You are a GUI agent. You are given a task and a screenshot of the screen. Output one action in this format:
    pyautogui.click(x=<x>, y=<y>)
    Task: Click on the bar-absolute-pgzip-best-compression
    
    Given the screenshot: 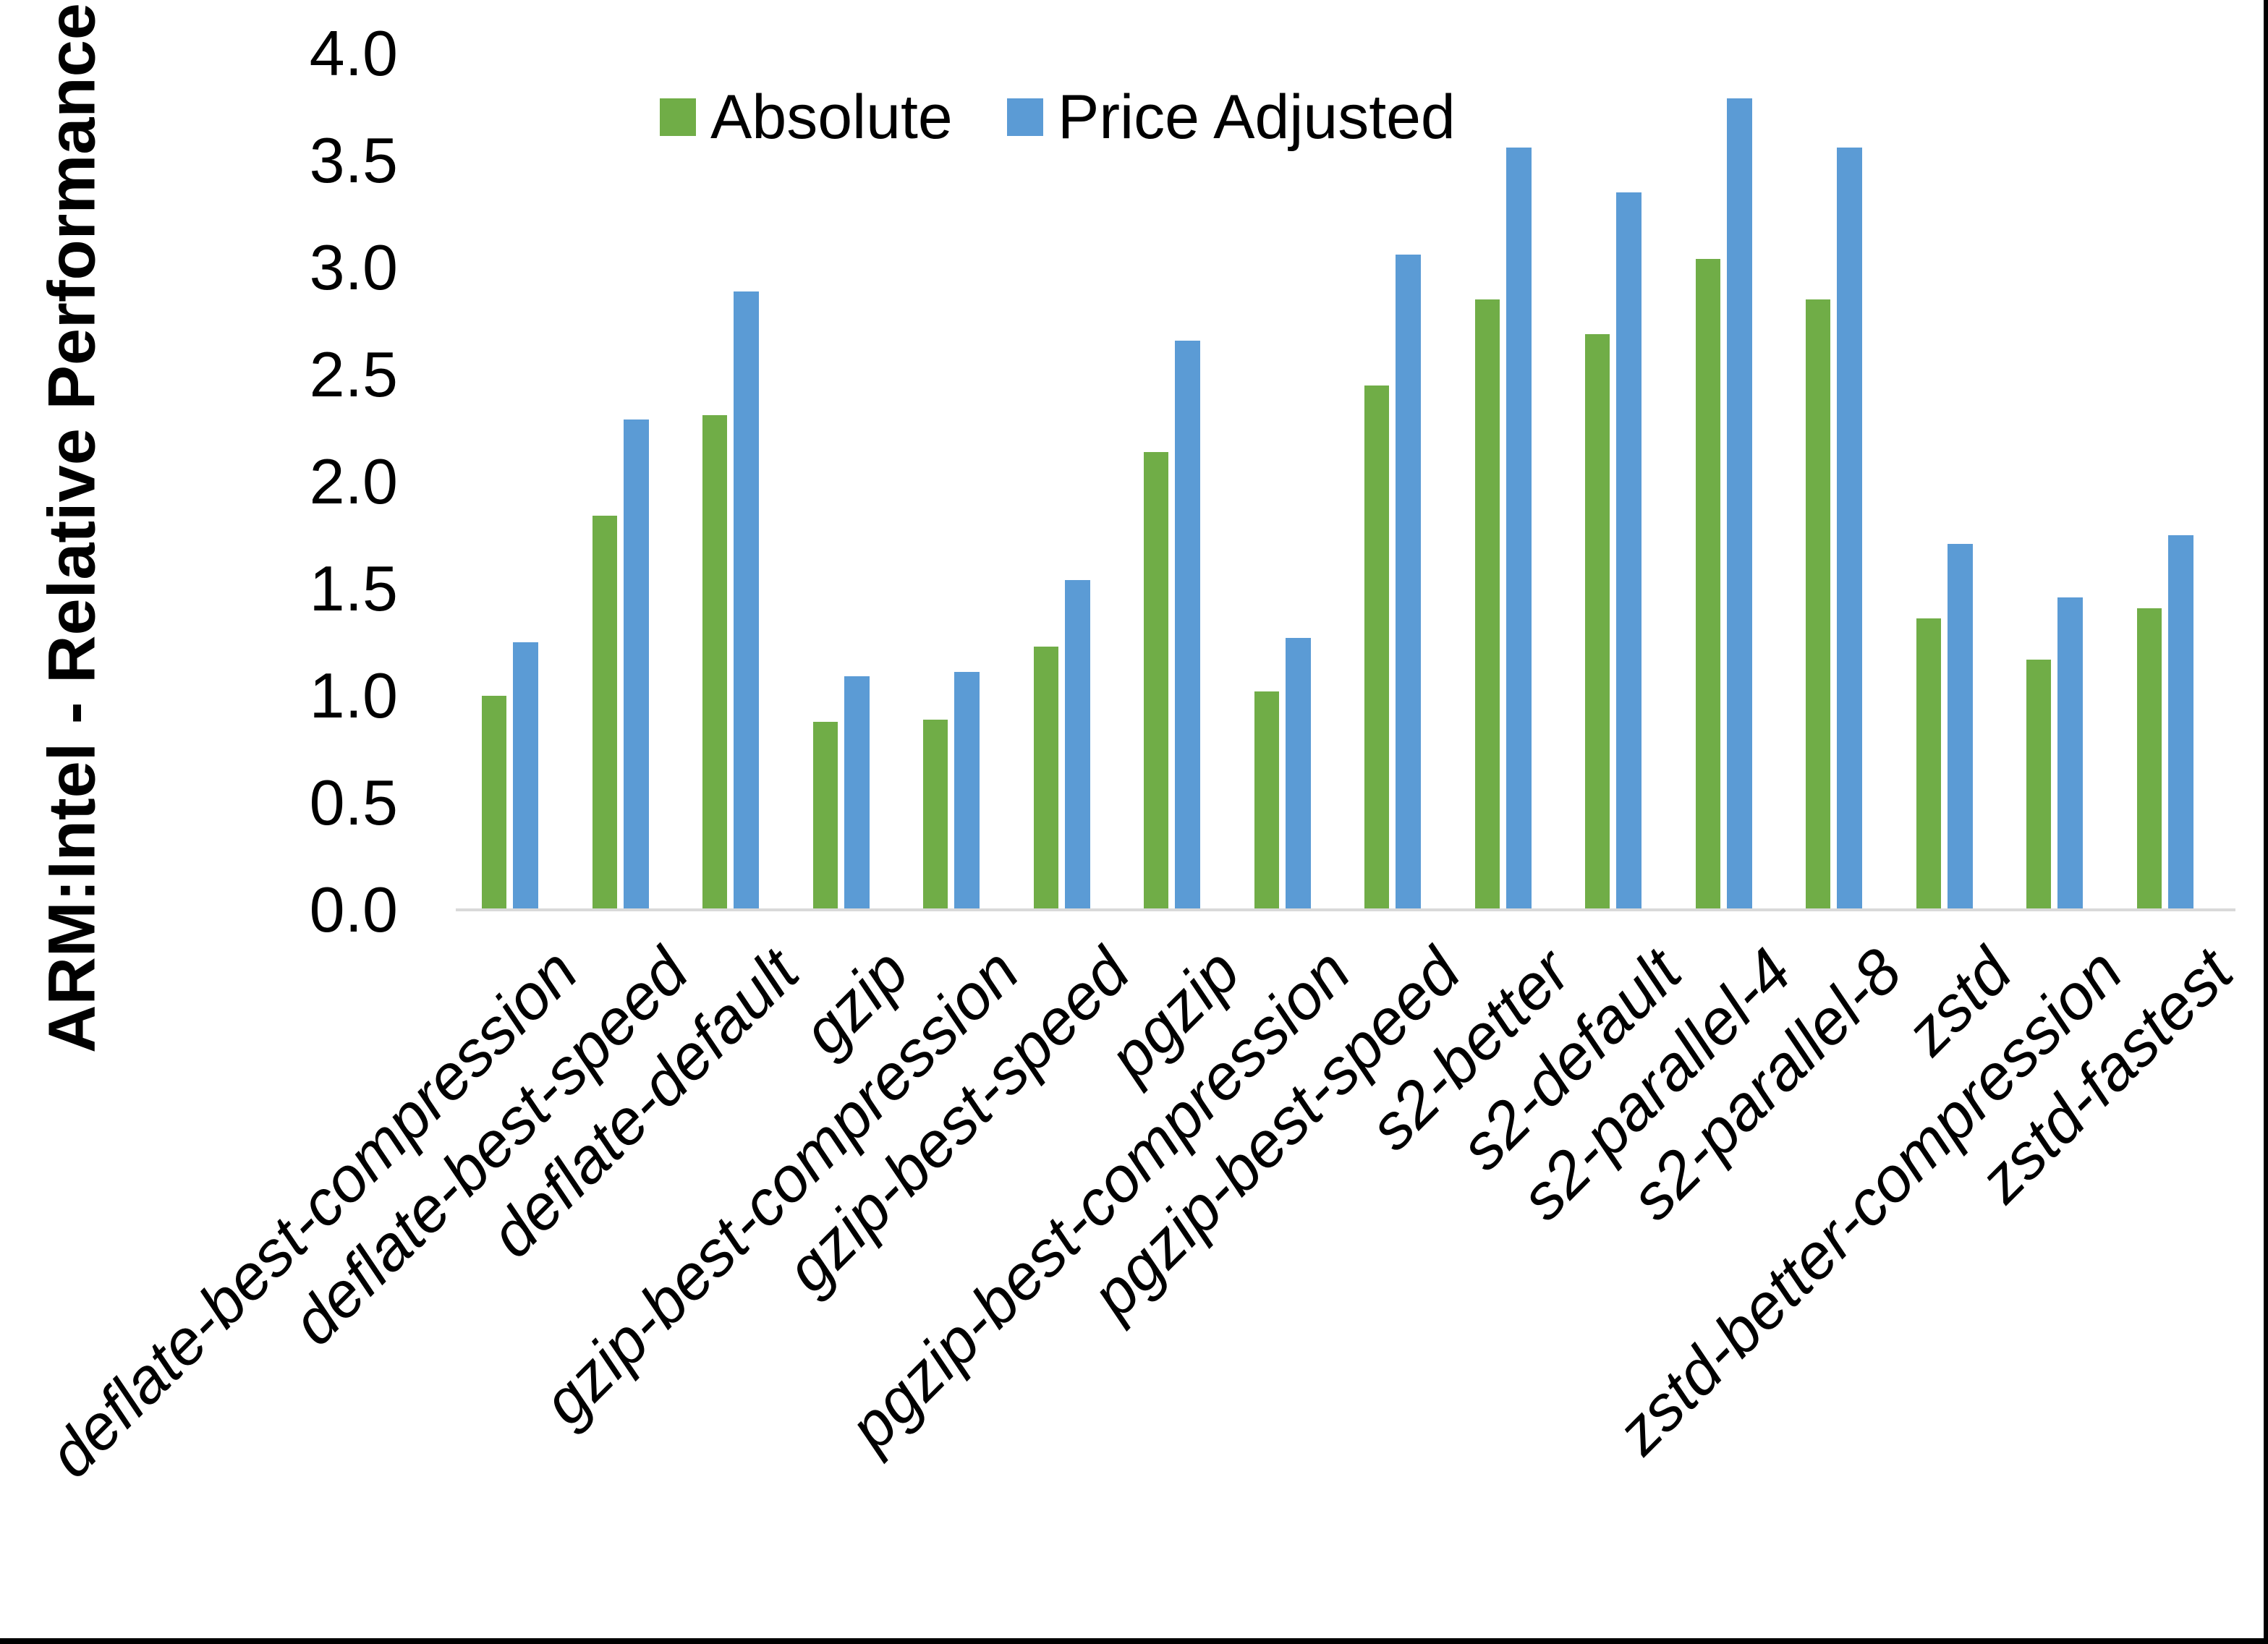 What is the action you would take?
    pyautogui.click(x=1266, y=800)
    